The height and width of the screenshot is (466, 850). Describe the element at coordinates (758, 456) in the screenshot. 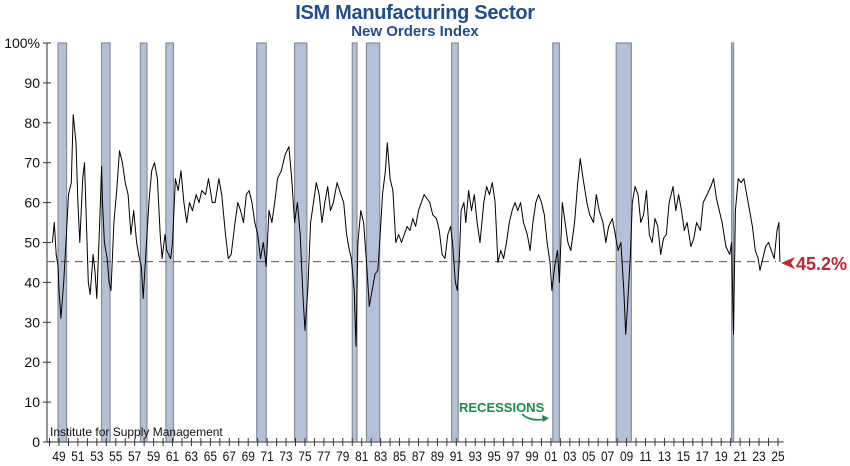

I see `x-tick-label: 23` at that location.